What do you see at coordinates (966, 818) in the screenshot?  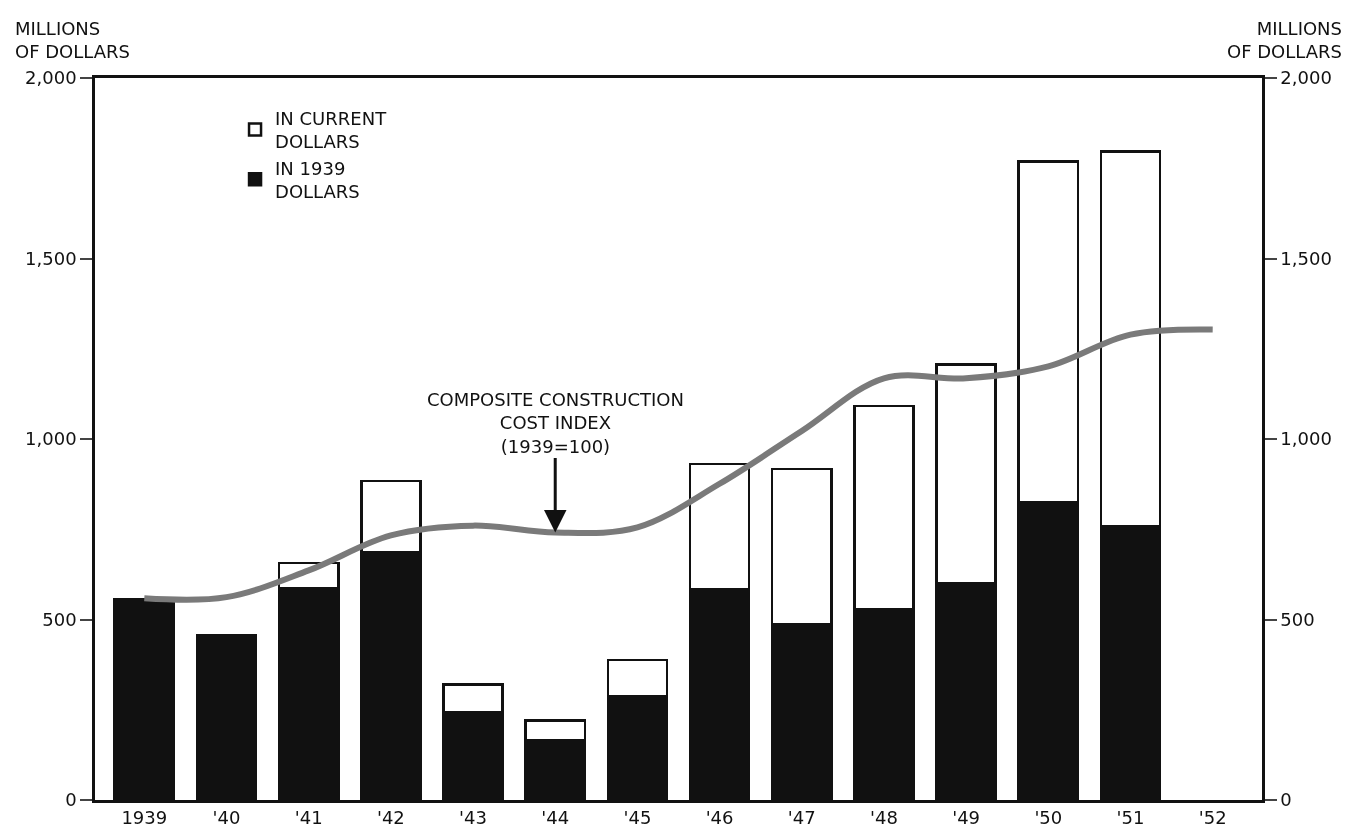 I see `x-tick-label: '49` at bounding box center [966, 818].